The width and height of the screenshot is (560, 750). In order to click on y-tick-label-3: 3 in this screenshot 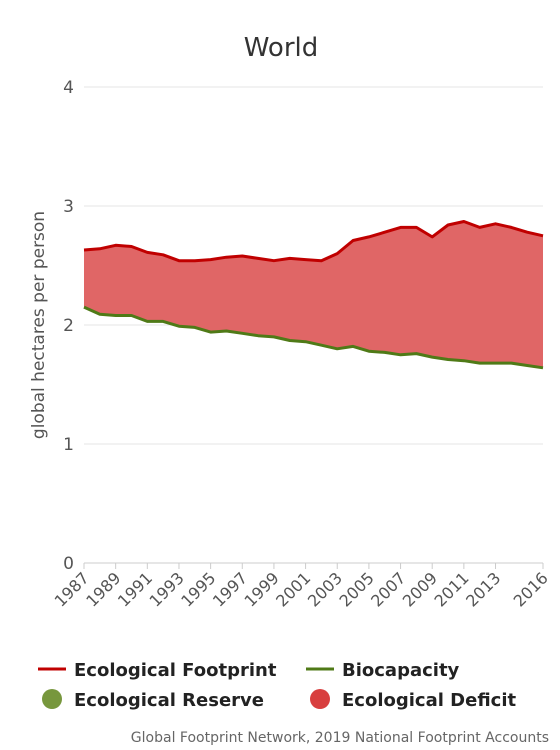, I will do `click(68, 207)`.